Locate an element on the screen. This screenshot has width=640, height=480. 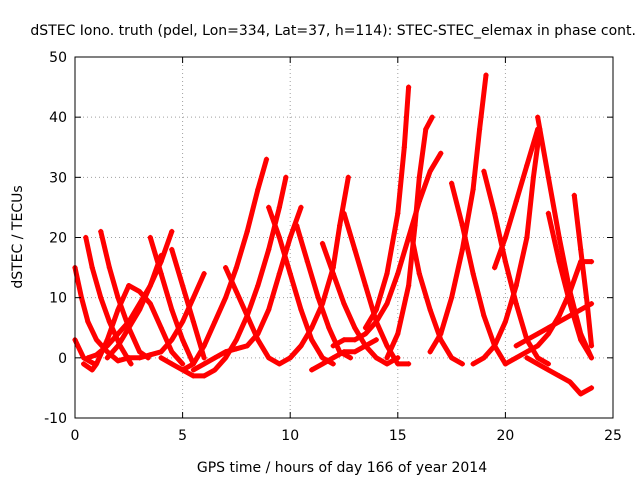
x-tick-label: 10 is located at coordinates (290, 436).